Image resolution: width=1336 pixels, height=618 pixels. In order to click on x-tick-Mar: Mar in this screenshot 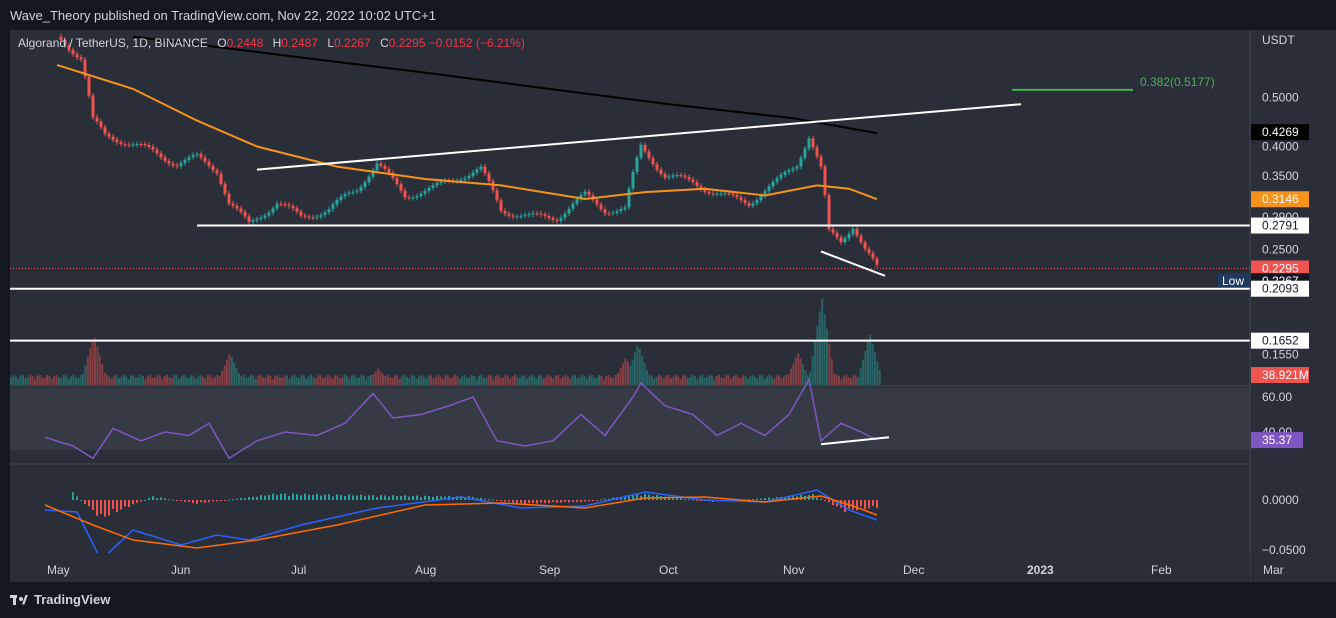, I will do `click(1273, 570)`.